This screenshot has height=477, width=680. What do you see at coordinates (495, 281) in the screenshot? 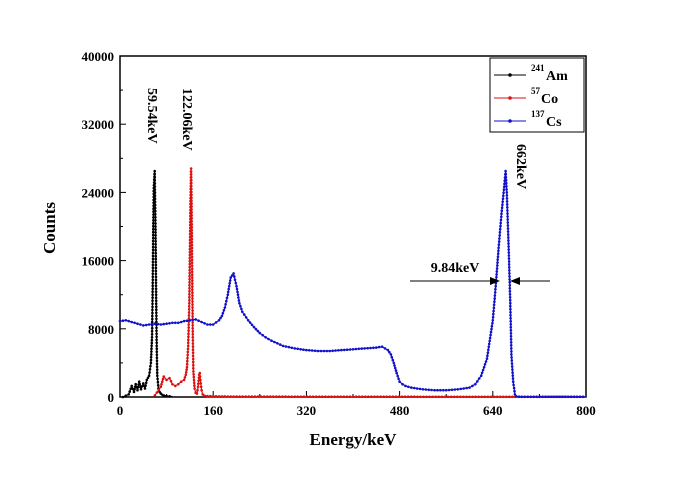
I see `fwhm-left-arrowhead` at bounding box center [495, 281].